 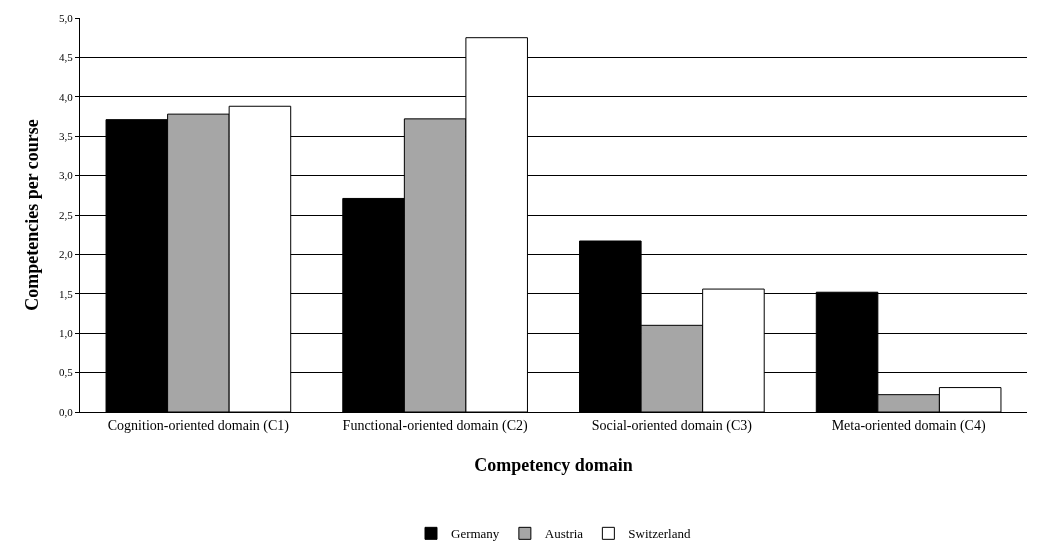 What do you see at coordinates (66, 293) in the screenshot?
I see `y-tick-label: 1,5` at bounding box center [66, 293].